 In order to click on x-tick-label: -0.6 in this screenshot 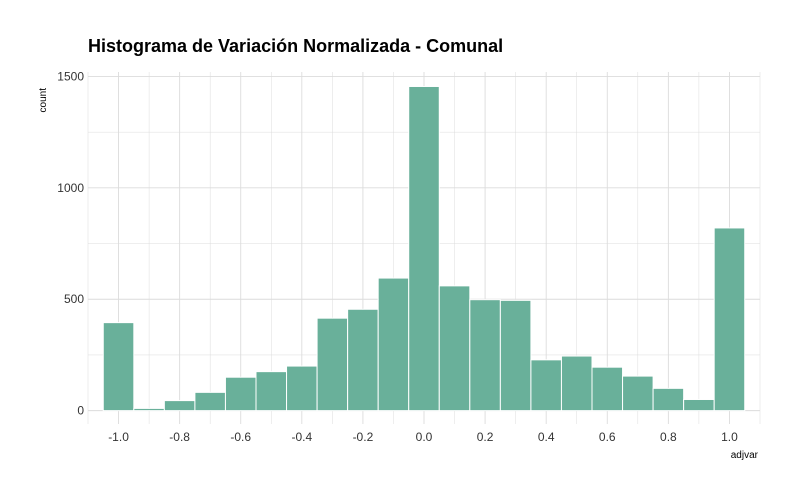, I will do `click(240, 437)`.